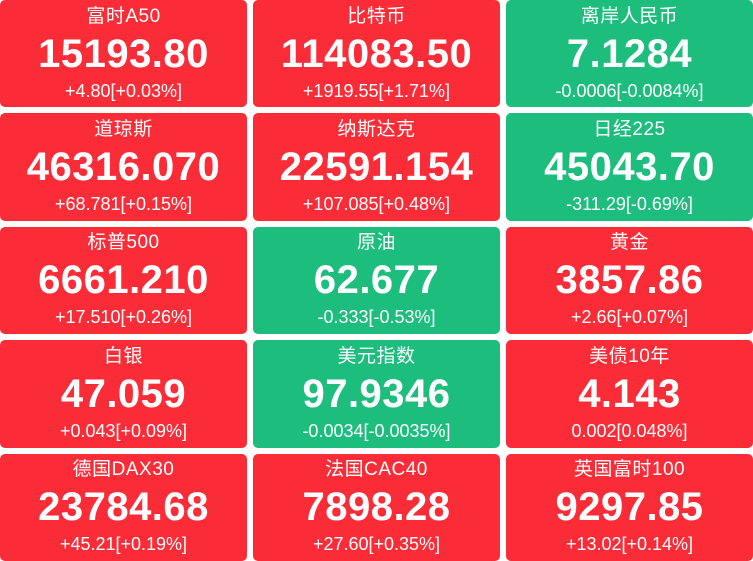  Describe the element at coordinates (376, 470) in the screenshot. I see `market-tile-name: 法国CAC40` at that location.